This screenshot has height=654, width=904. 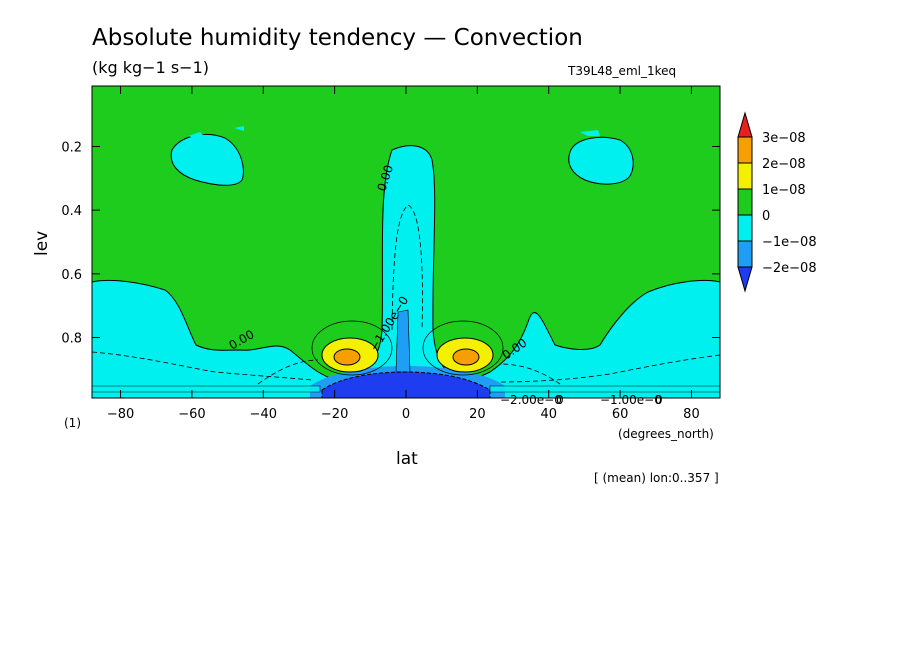 What do you see at coordinates (656, 478) in the screenshot?
I see `averaging-note: [ (mean) lon:0..357 ]` at bounding box center [656, 478].